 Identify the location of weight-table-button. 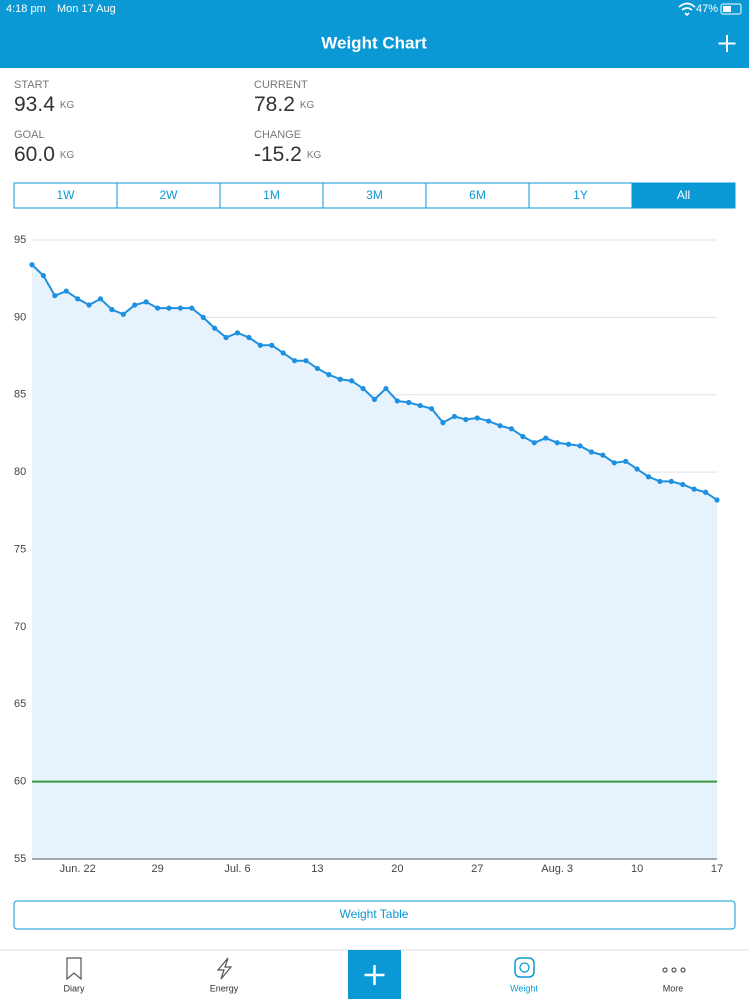
(374, 915).